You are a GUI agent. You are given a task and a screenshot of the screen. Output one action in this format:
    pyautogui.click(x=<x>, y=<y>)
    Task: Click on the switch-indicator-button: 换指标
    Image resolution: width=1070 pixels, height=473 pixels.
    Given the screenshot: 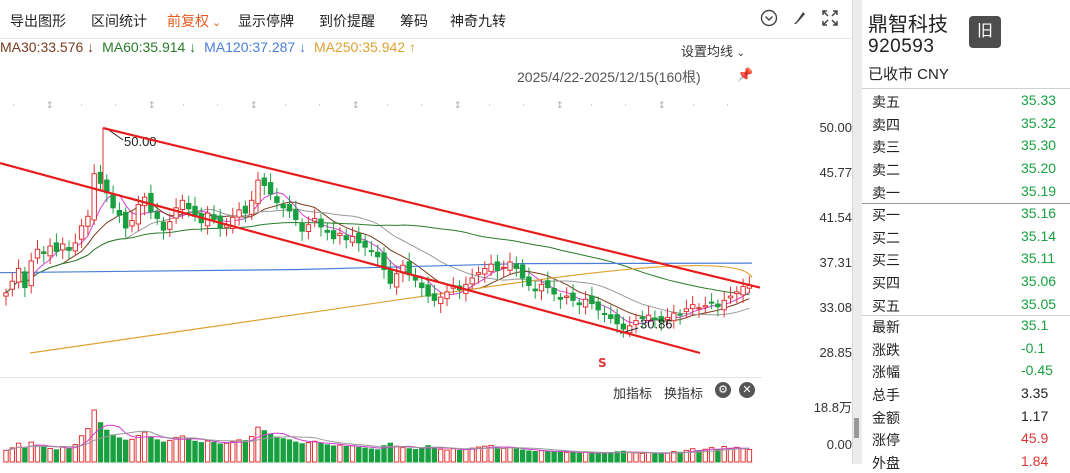 What is the action you would take?
    pyautogui.click(x=684, y=393)
    